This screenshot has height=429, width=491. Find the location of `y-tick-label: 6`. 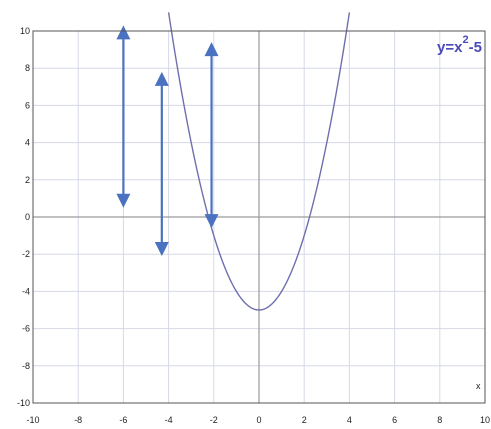

y-tick-label: 6 is located at coordinates (27, 105).